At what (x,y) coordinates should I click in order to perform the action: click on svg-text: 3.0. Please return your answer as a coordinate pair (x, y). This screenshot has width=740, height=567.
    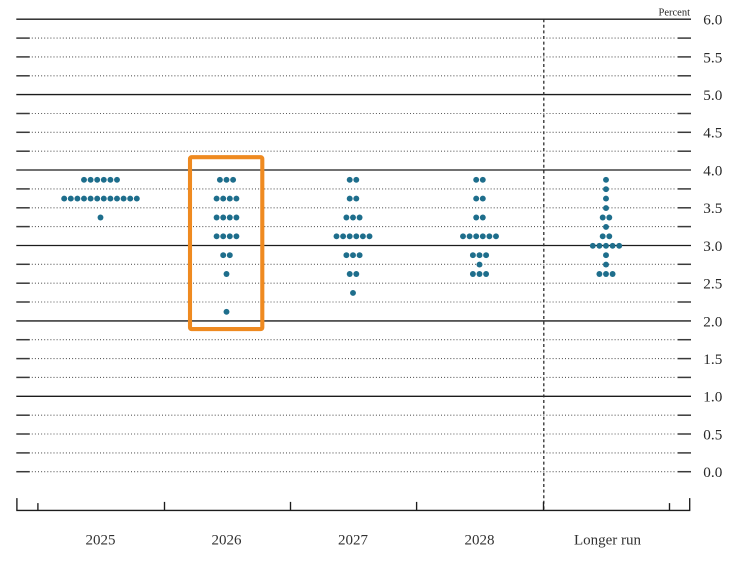
    Looking at the image, I should click on (712, 246).